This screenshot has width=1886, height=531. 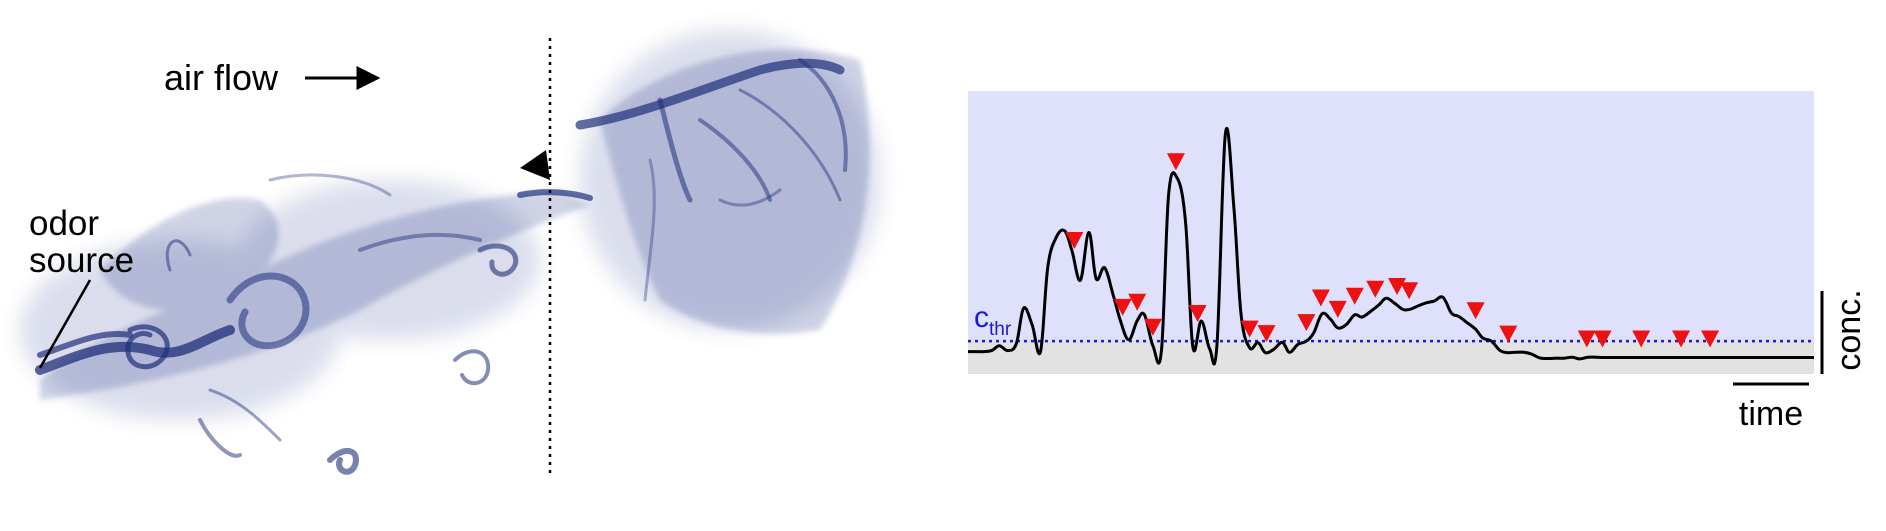 What do you see at coordinates (64, 223) in the screenshot?
I see `odor-source-label-line1: odor` at bounding box center [64, 223].